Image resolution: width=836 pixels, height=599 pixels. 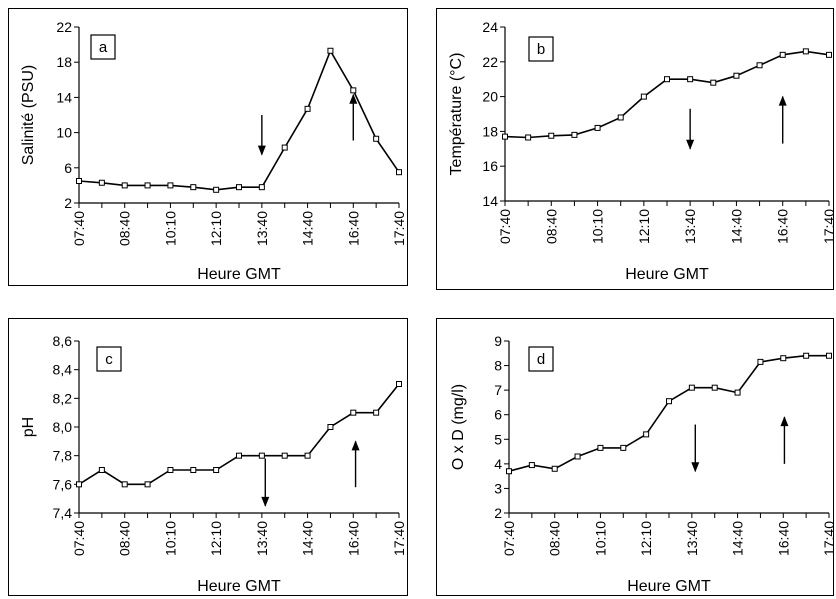 I want to click on y-tick-label: 7,4, so click(x=63, y=513).